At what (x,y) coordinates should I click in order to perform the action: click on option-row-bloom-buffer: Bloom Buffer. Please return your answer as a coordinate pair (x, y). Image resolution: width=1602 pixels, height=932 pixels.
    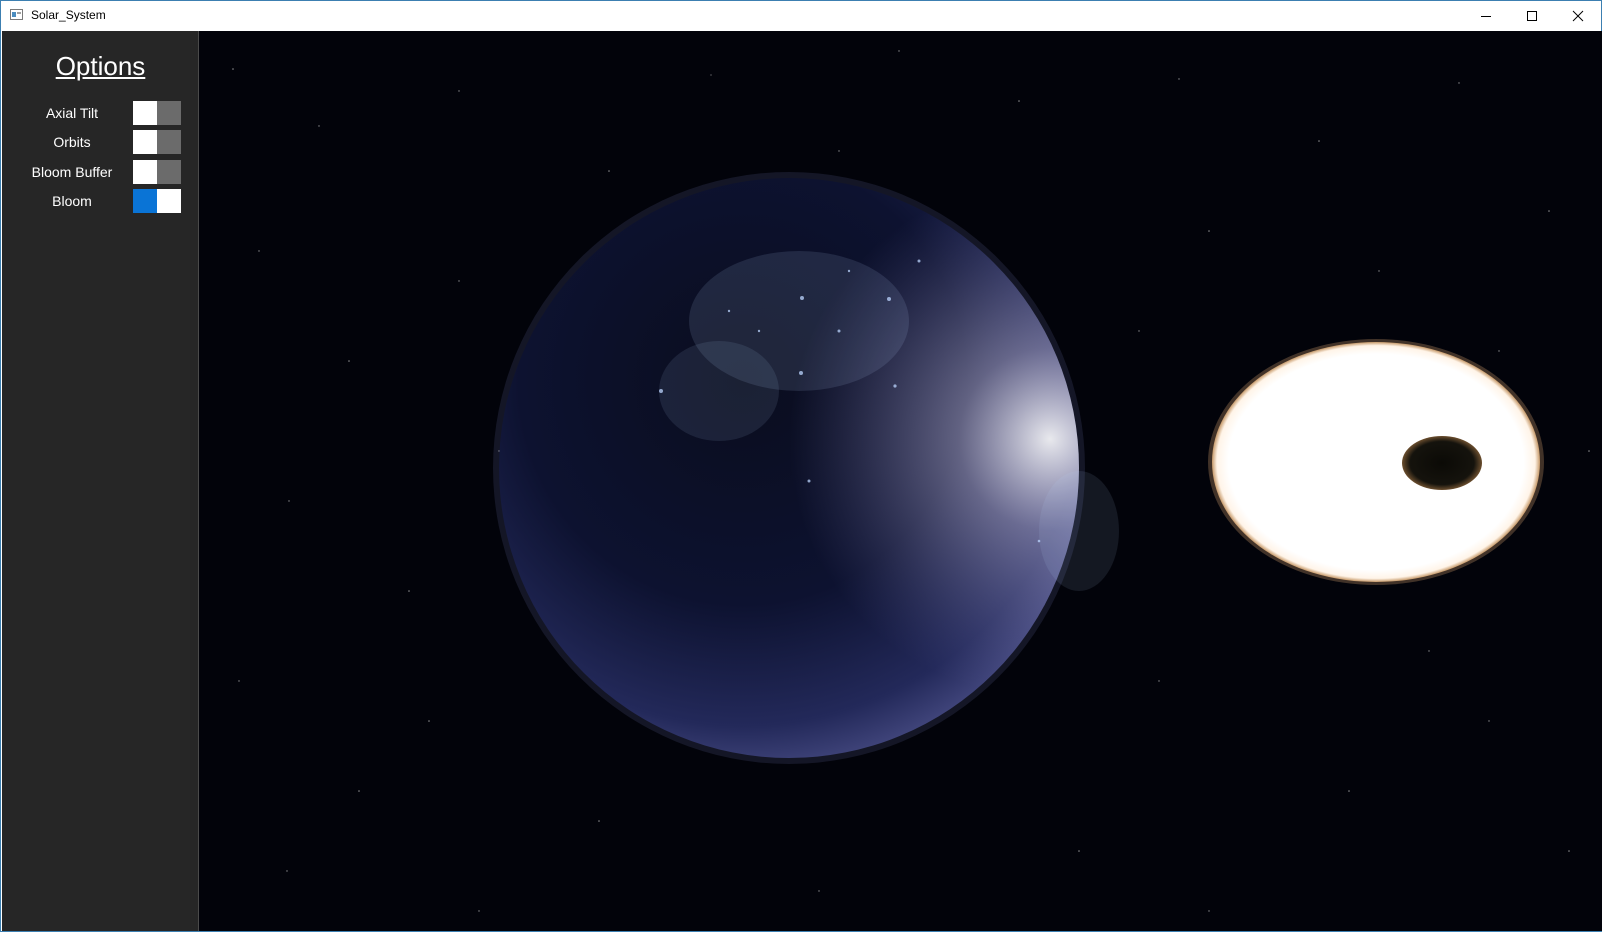
    Looking at the image, I should click on (100, 172).